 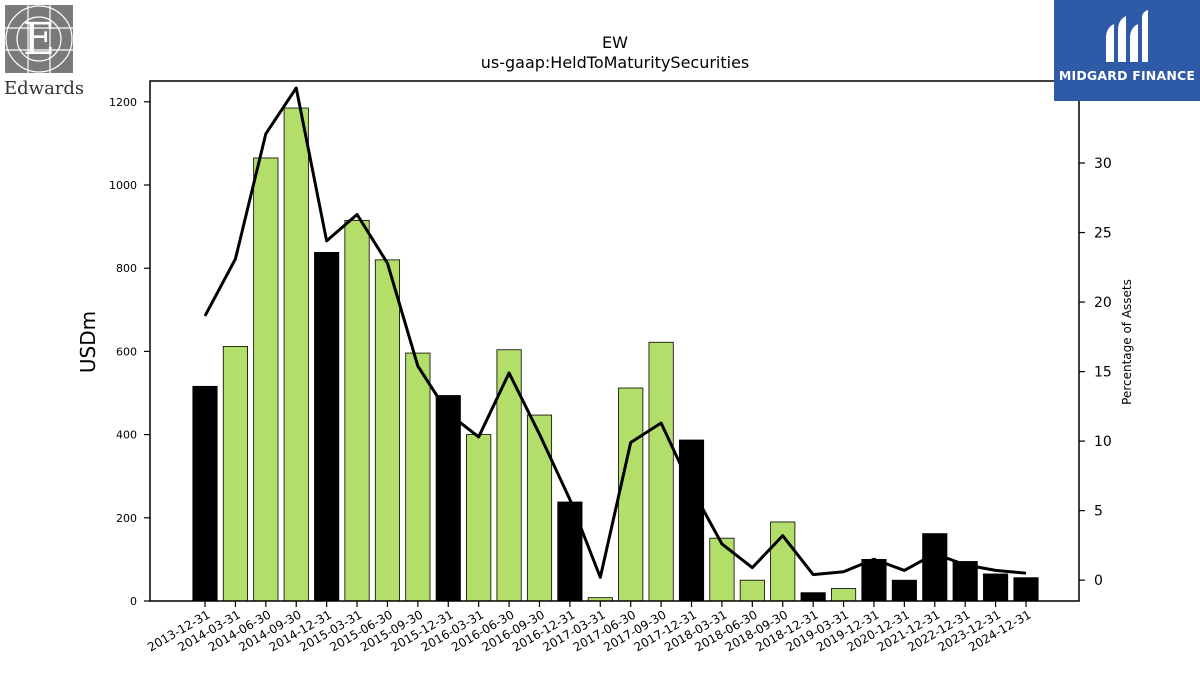 I want to click on y2-tick-label: 15, so click(x=1103, y=373).